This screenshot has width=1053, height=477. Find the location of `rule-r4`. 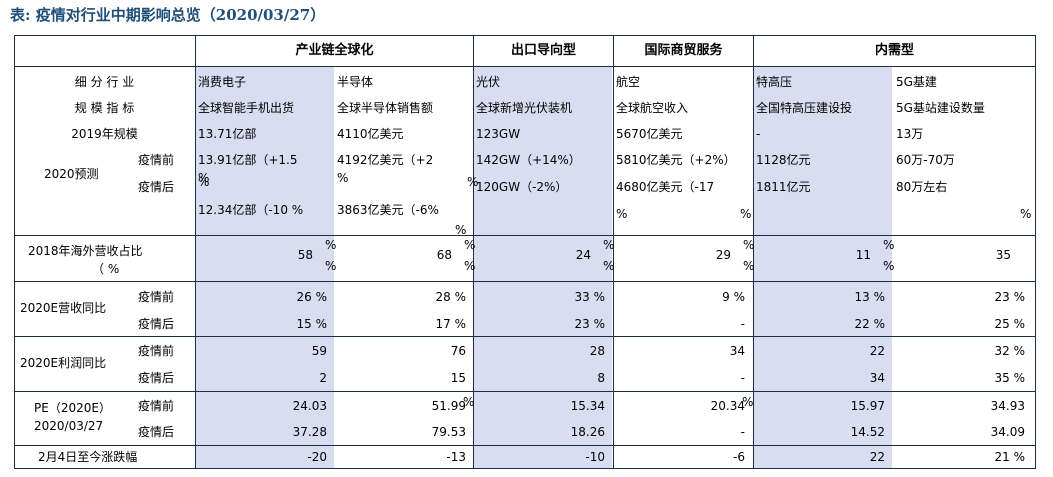

rule-r4 is located at coordinates (525, 391).